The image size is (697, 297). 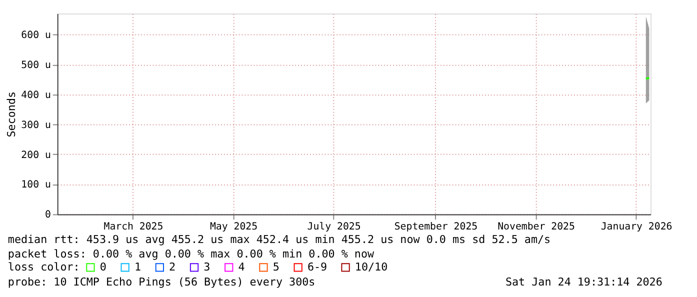 What do you see at coordinates (276, 267) in the screenshot?
I see `legend-label: 5` at bounding box center [276, 267].